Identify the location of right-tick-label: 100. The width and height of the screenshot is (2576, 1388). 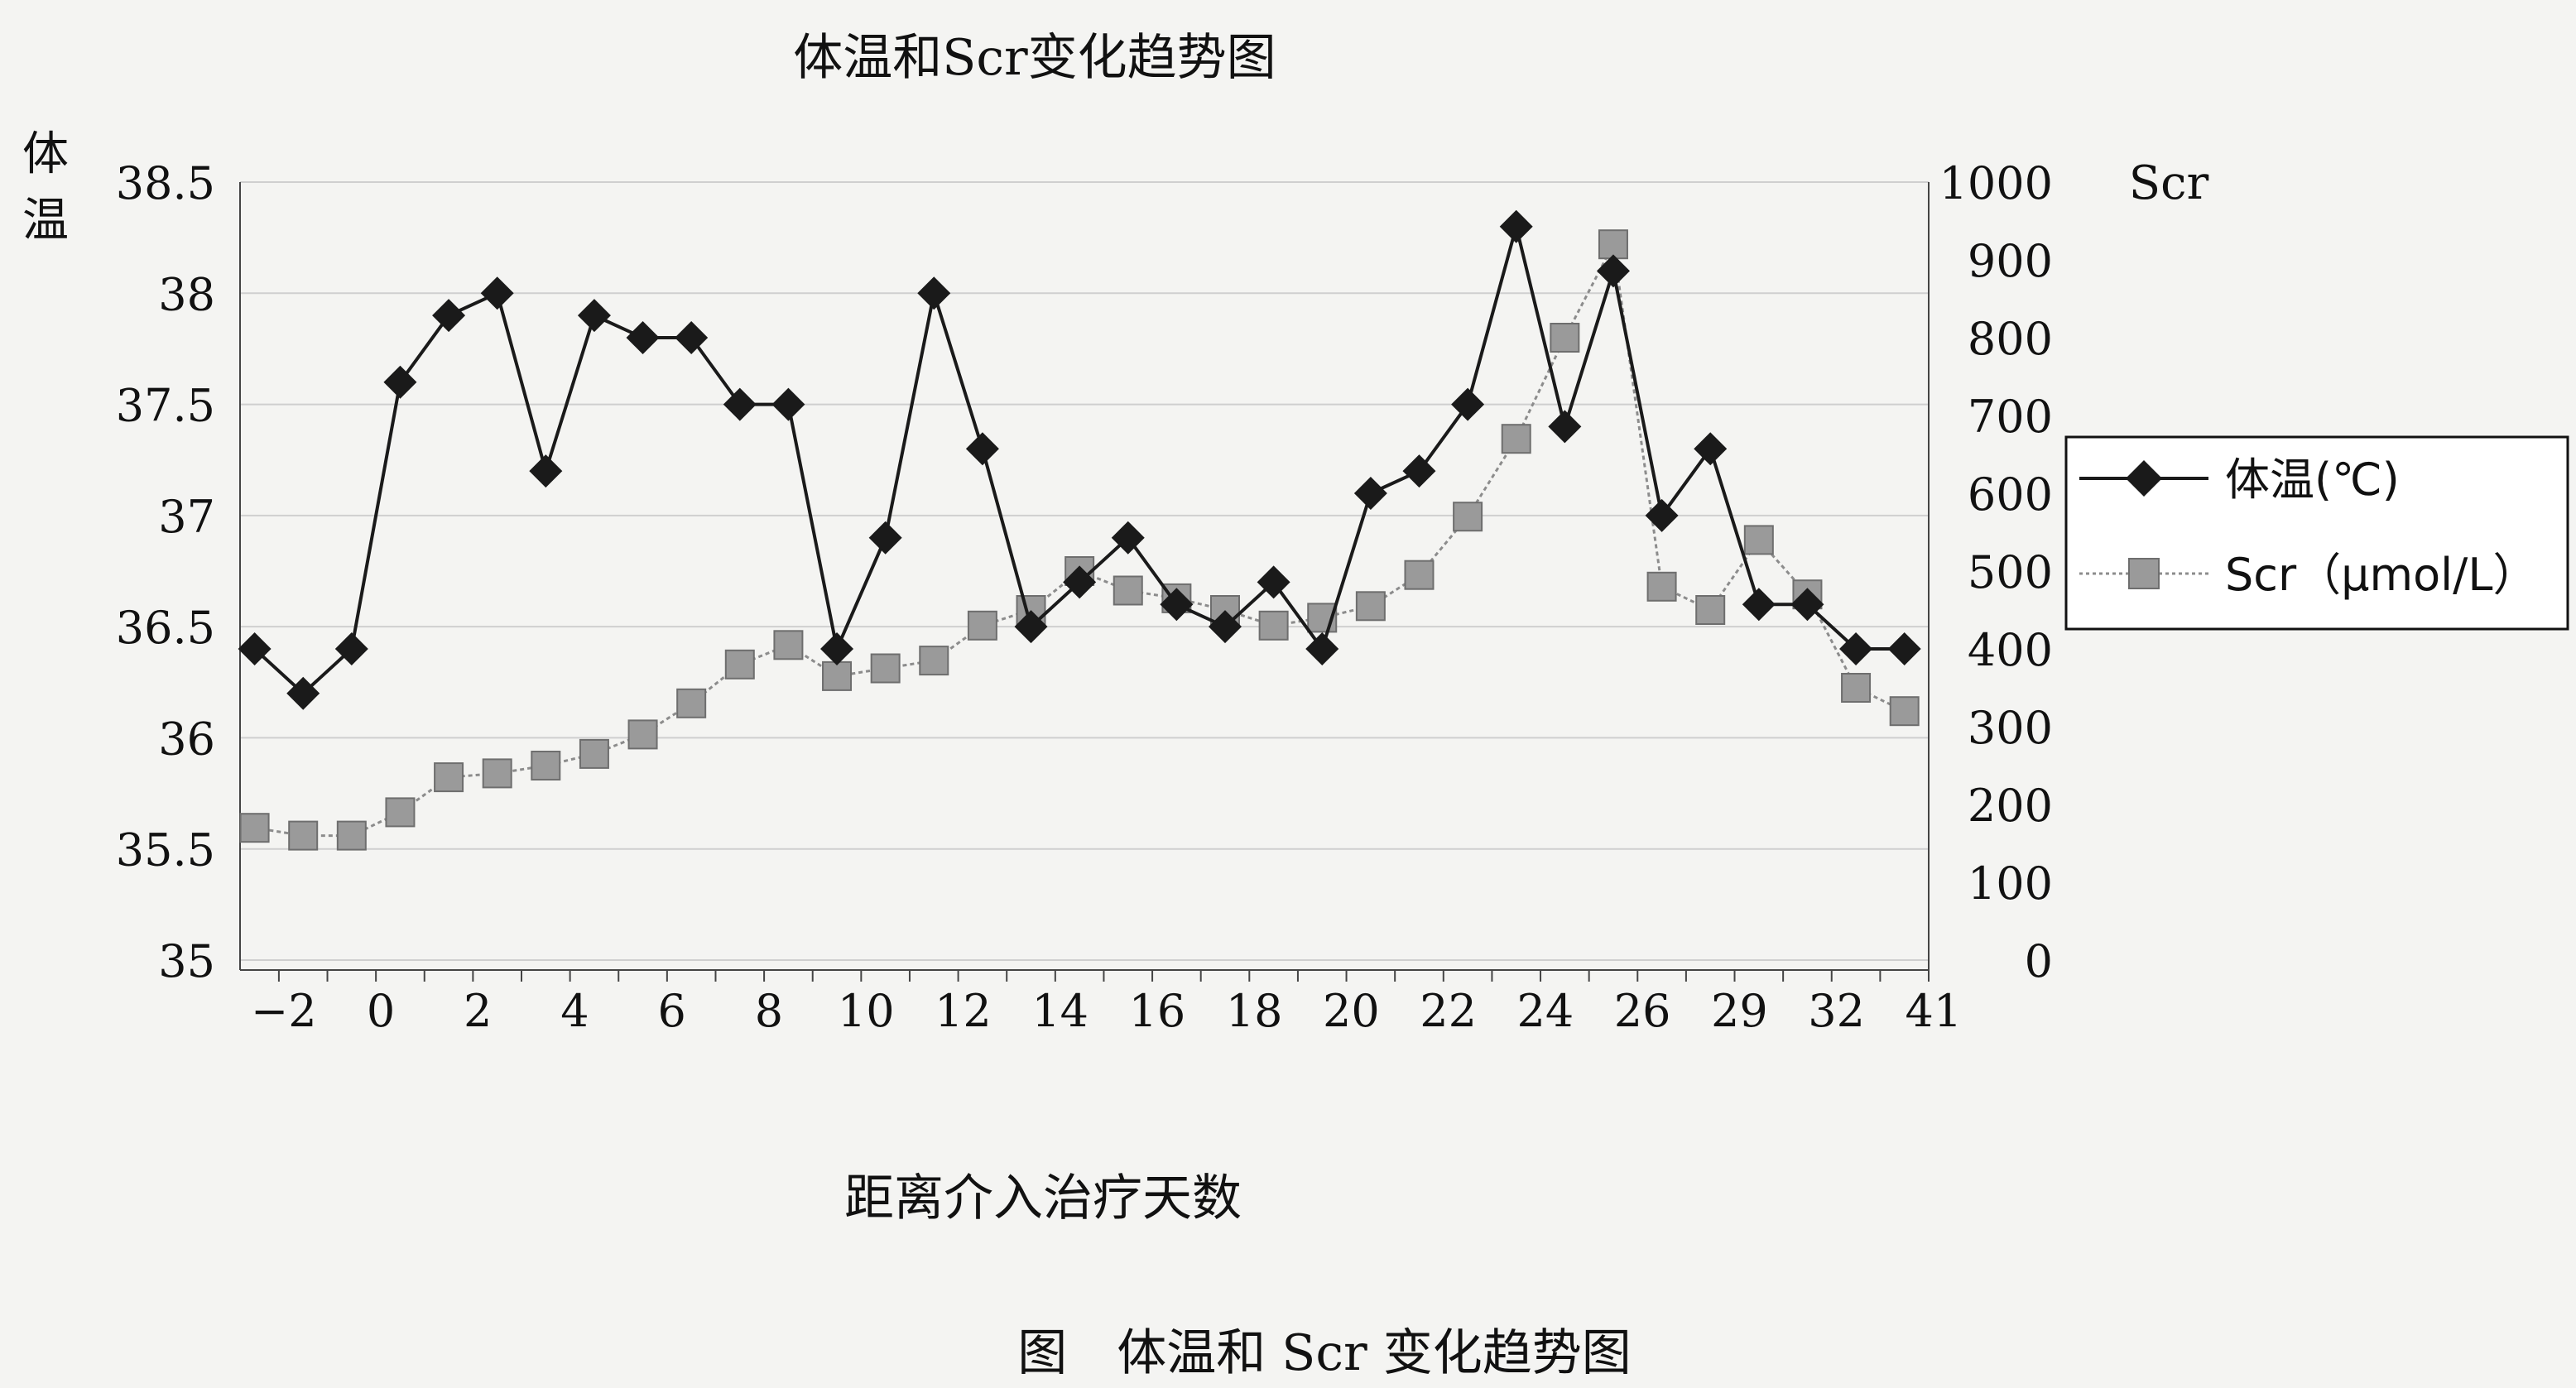
(2010, 884).